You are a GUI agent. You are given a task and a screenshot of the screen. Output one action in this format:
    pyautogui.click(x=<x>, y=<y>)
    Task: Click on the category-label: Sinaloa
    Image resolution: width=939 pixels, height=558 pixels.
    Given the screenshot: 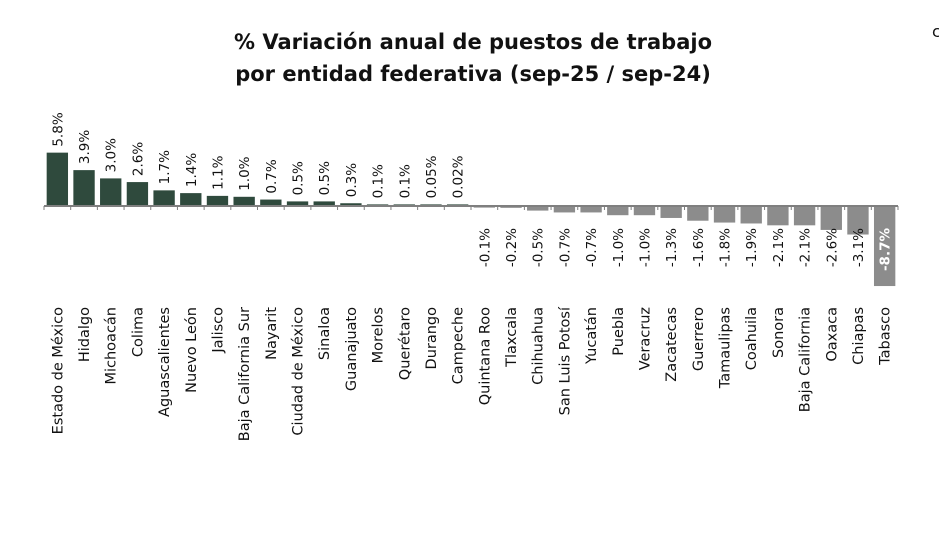 What is the action you would take?
    pyautogui.click(x=325, y=333)
    